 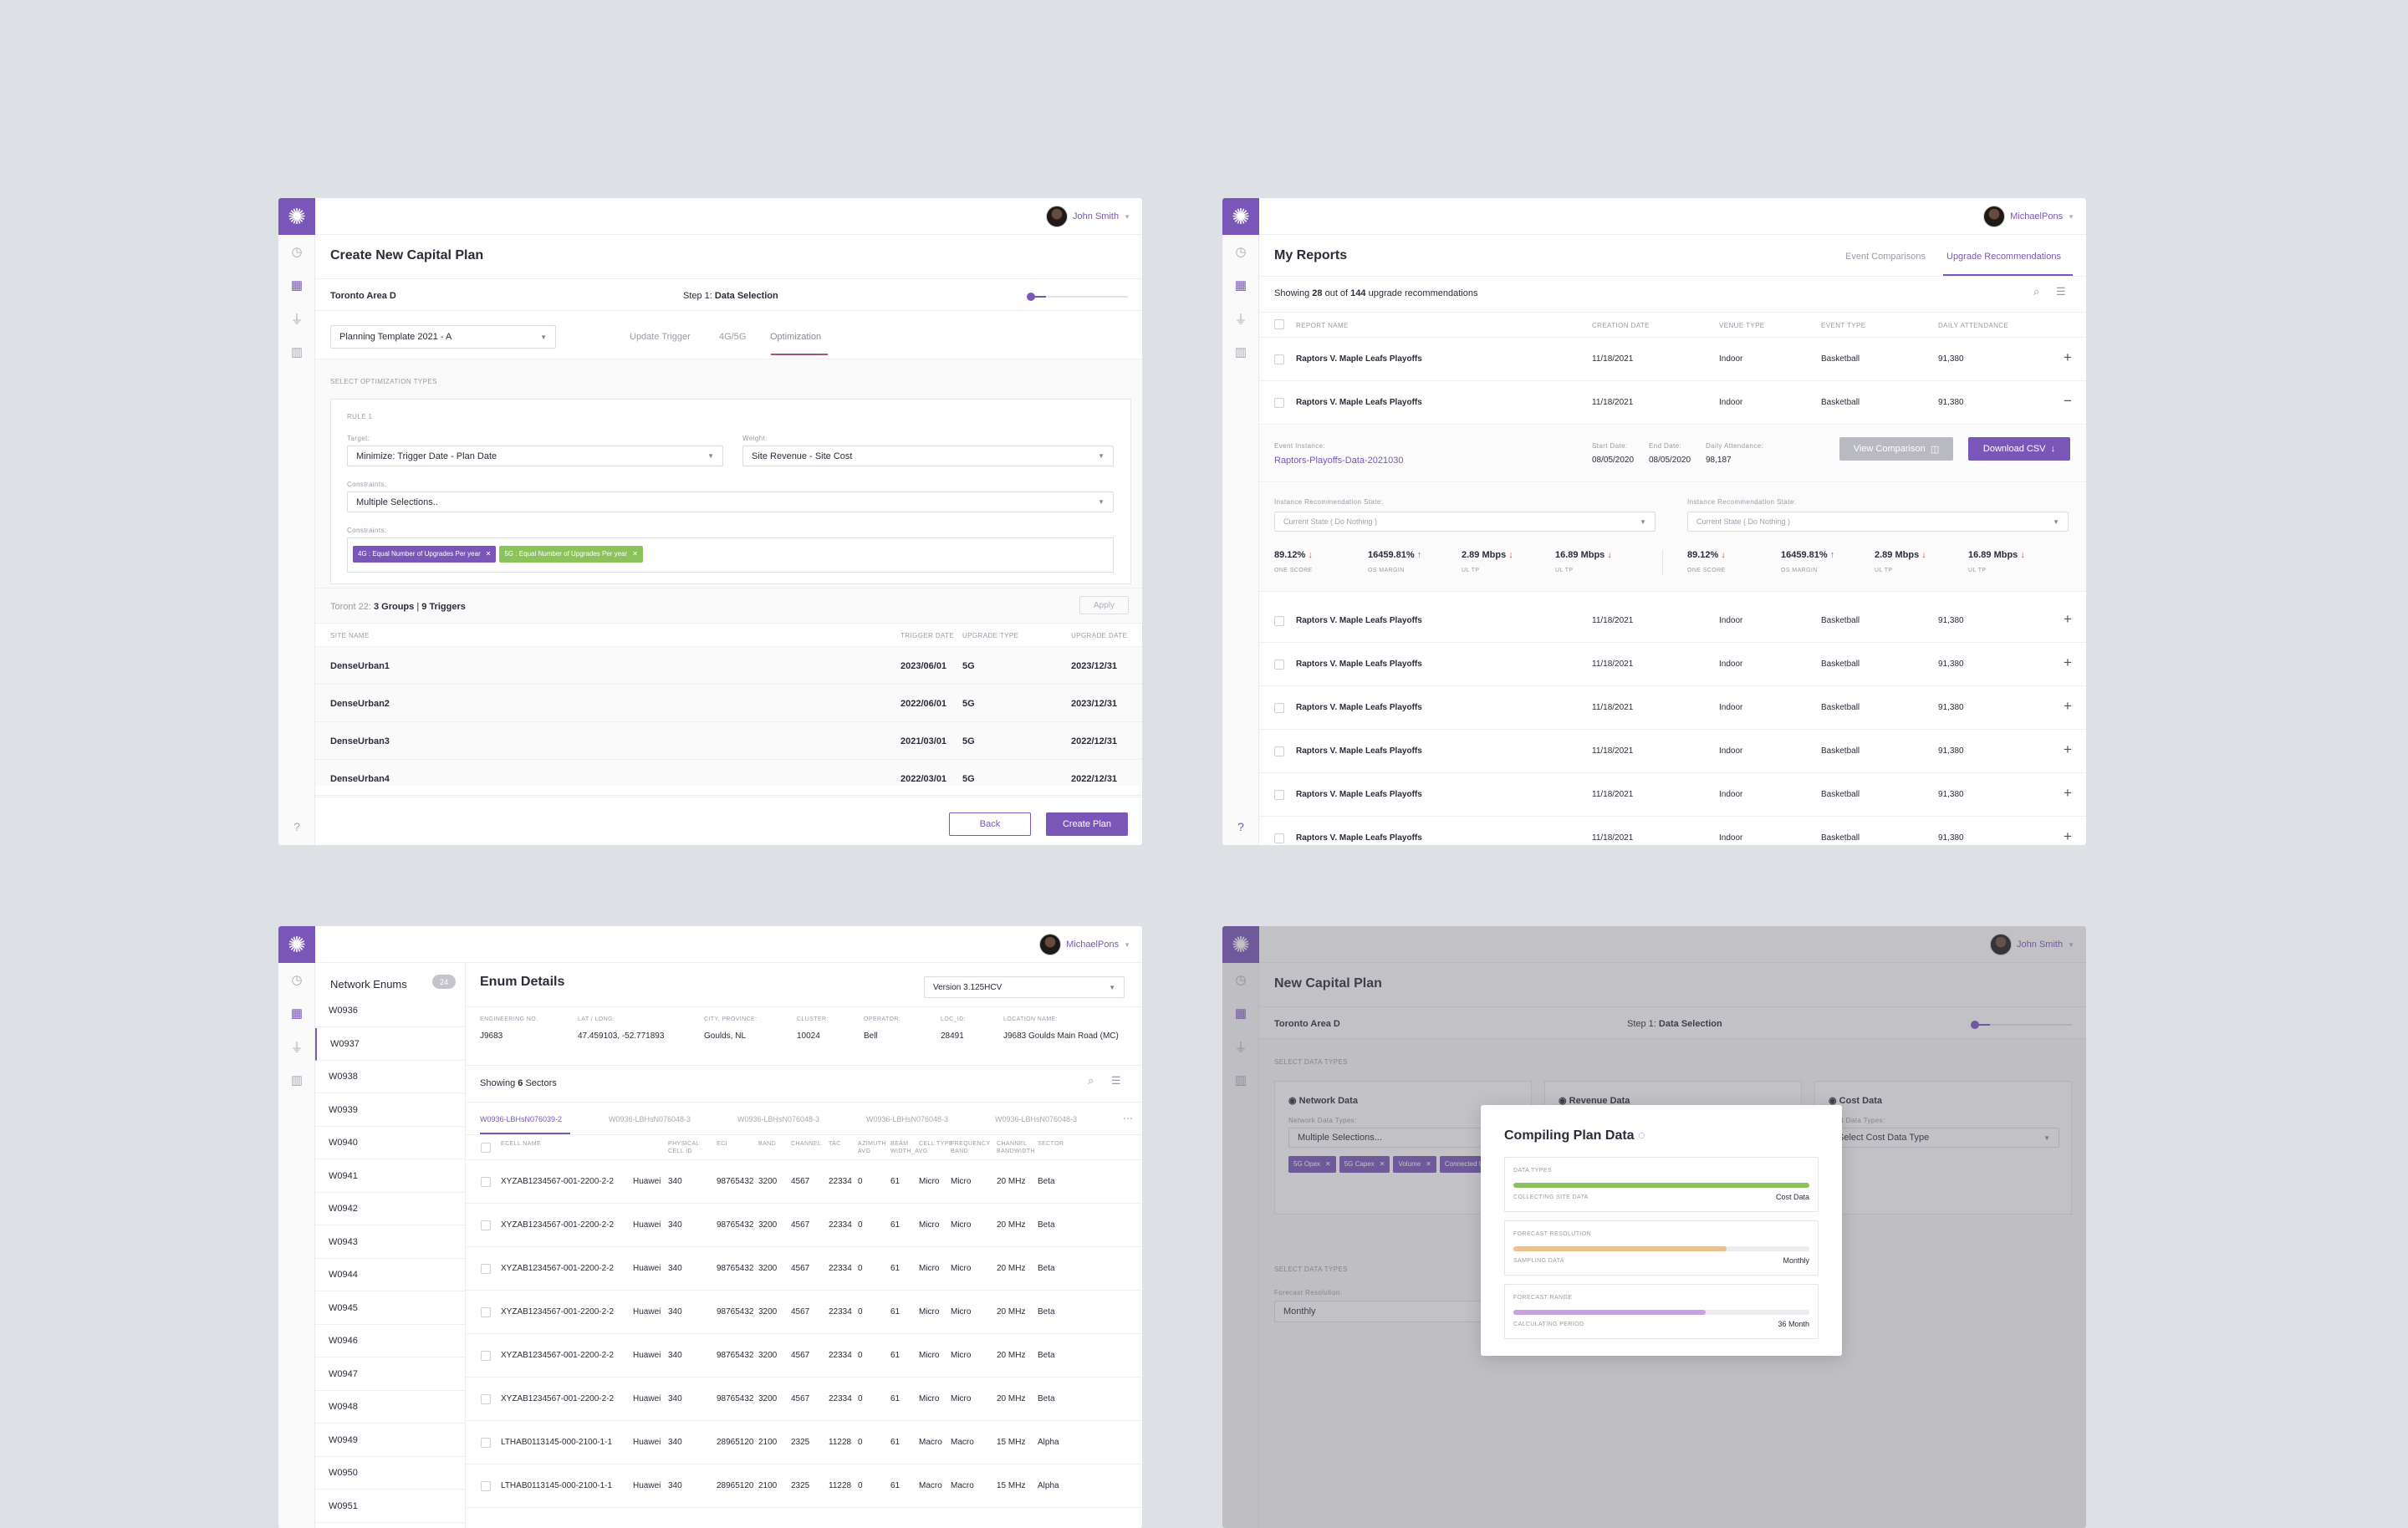 What do you see at coordinates (729, 666) in the screenshot?
I see `table-row: DenseUrban1 2023/06/01 5G 2023/12/31` at bounding box center [729, 666].